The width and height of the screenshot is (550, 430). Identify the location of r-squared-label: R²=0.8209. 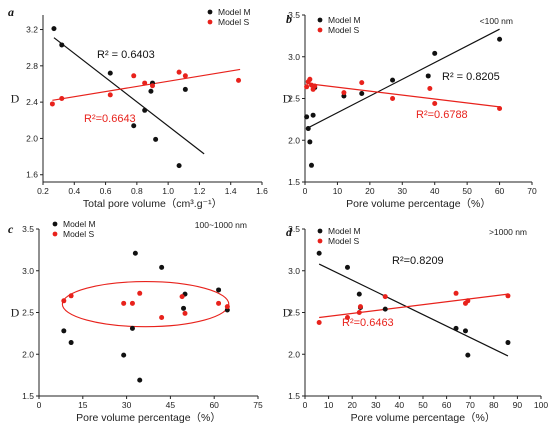
(418, 261).